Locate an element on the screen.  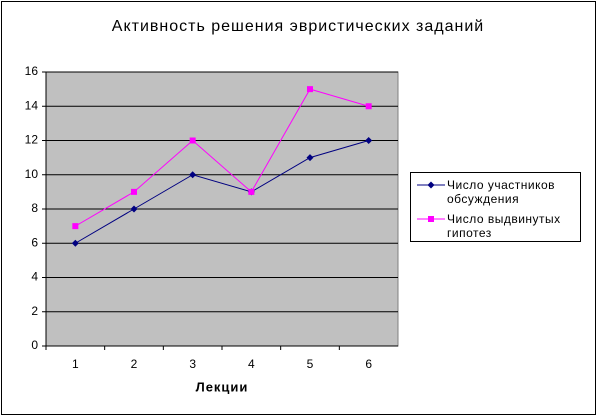
legend-entry: Число выдвинутых гипотез is located at coordinates (495, 226).